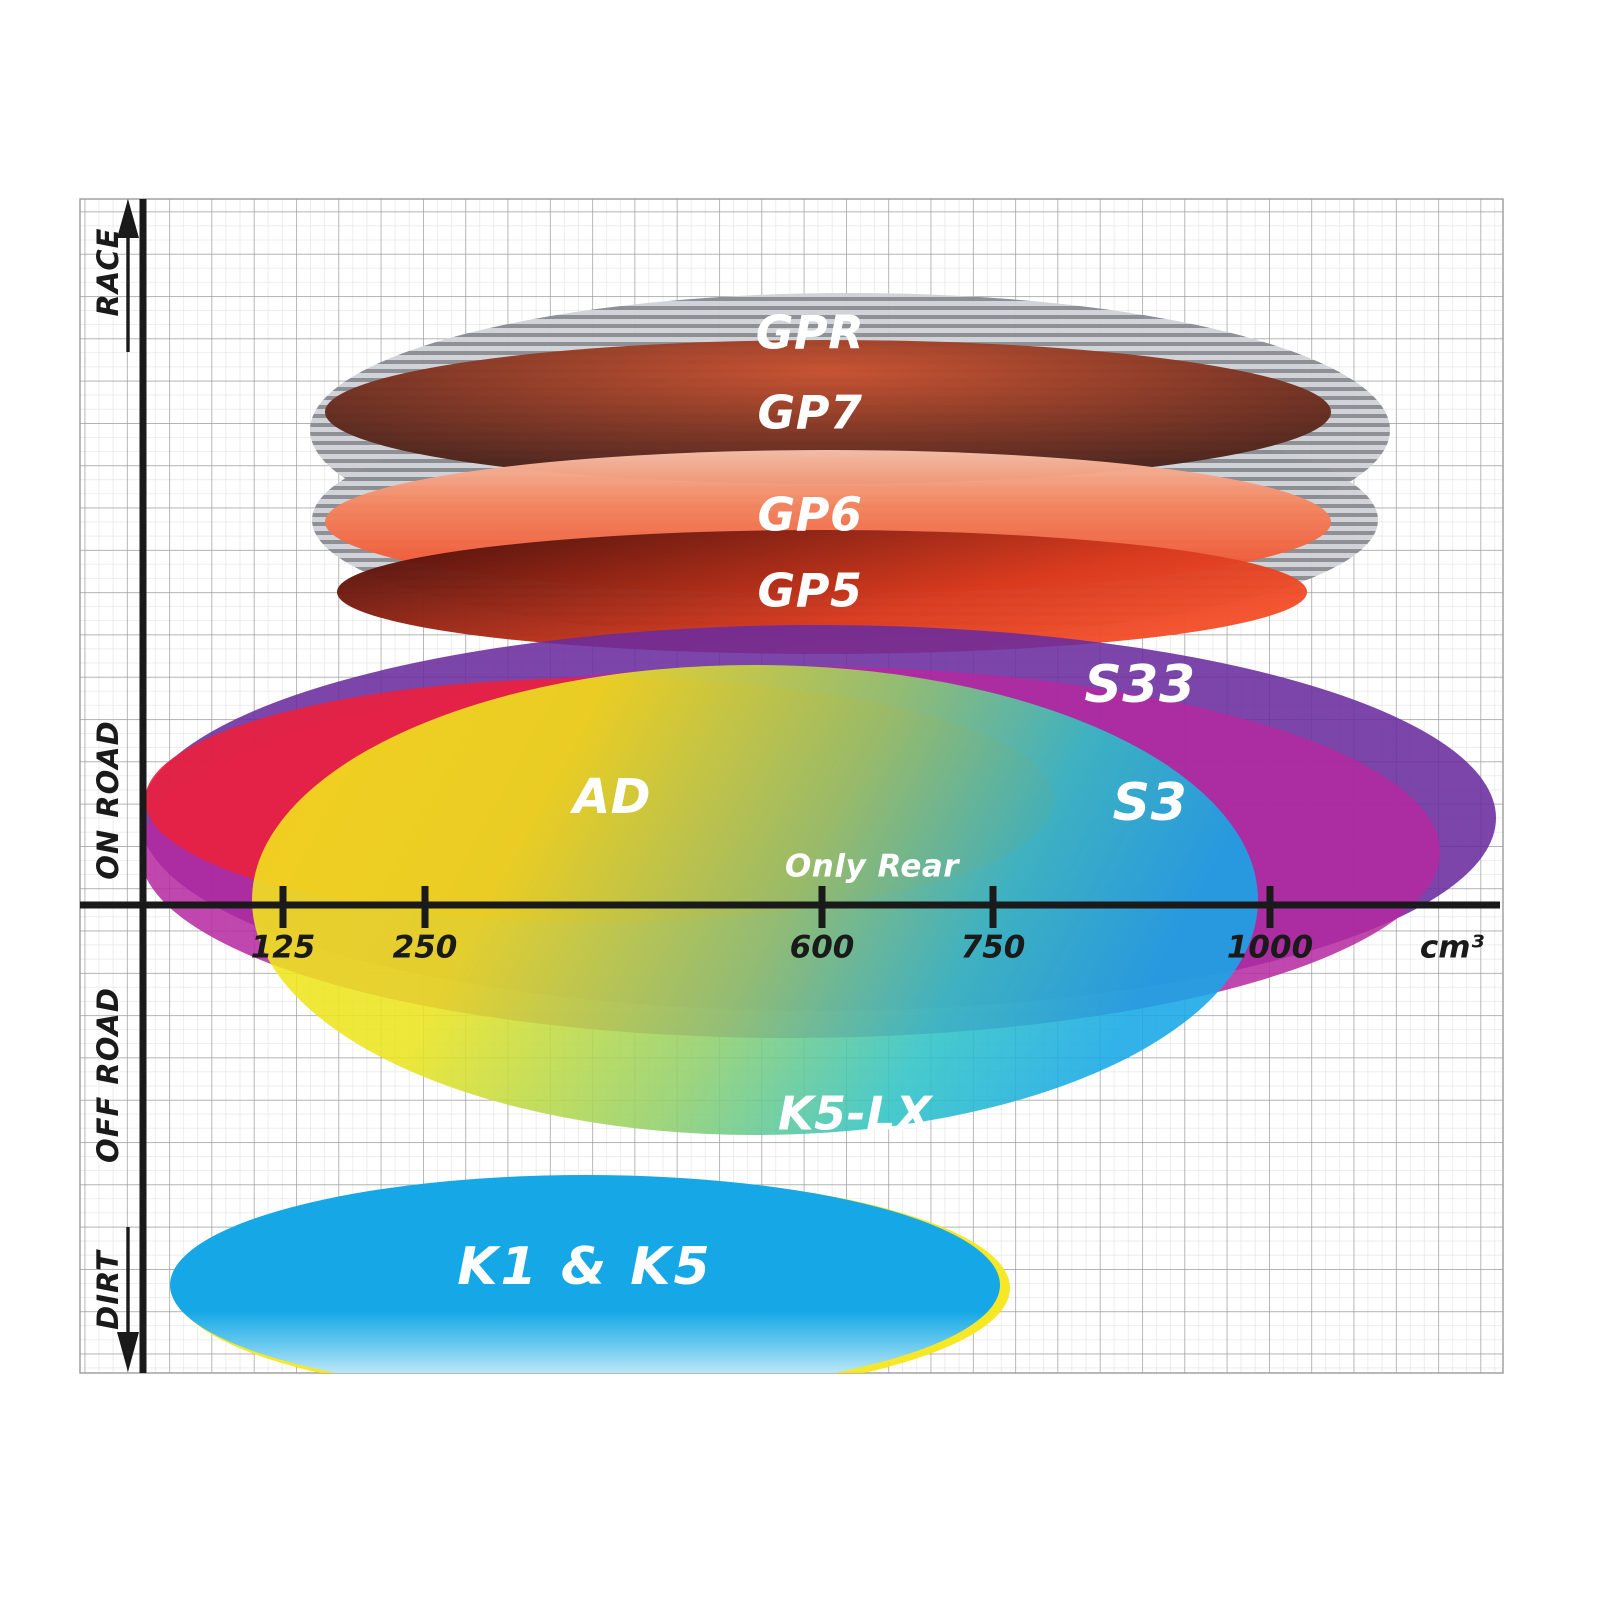 The height and width of the screenshot is (1600, 1600). I want to click on bubble-label-s3: S3, so click(1150, 803).